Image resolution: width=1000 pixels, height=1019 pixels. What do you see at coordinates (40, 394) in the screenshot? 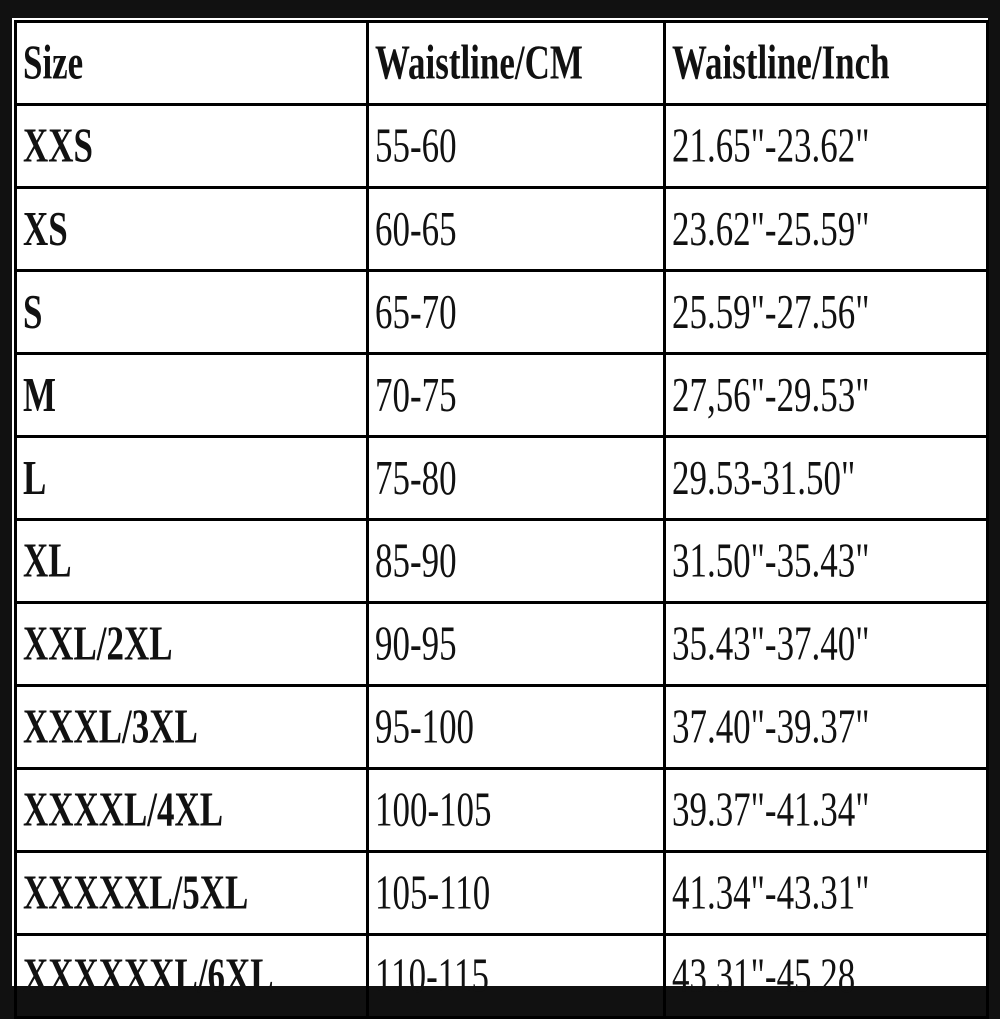
I see `size-value: M` at bounding box center [40, 394].